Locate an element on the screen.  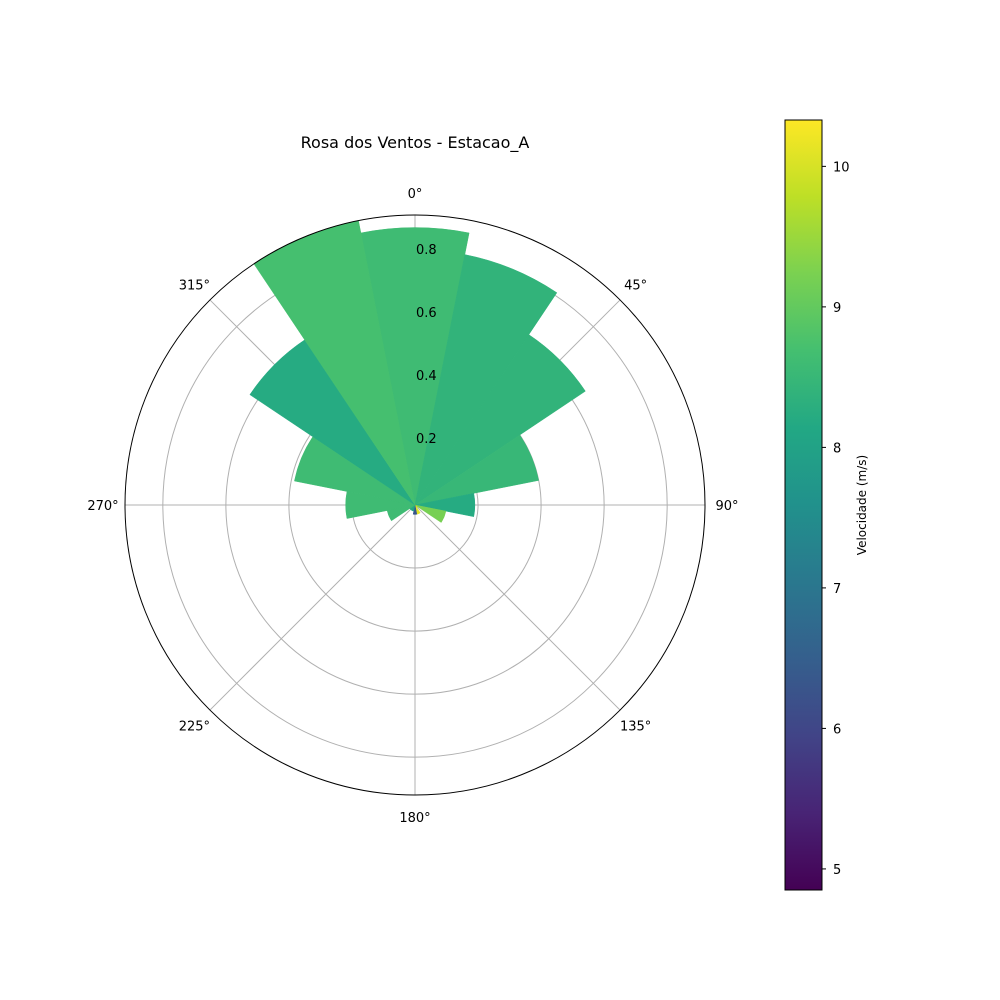
theta-tick-label: 135° is located at coordinates (635, 727).